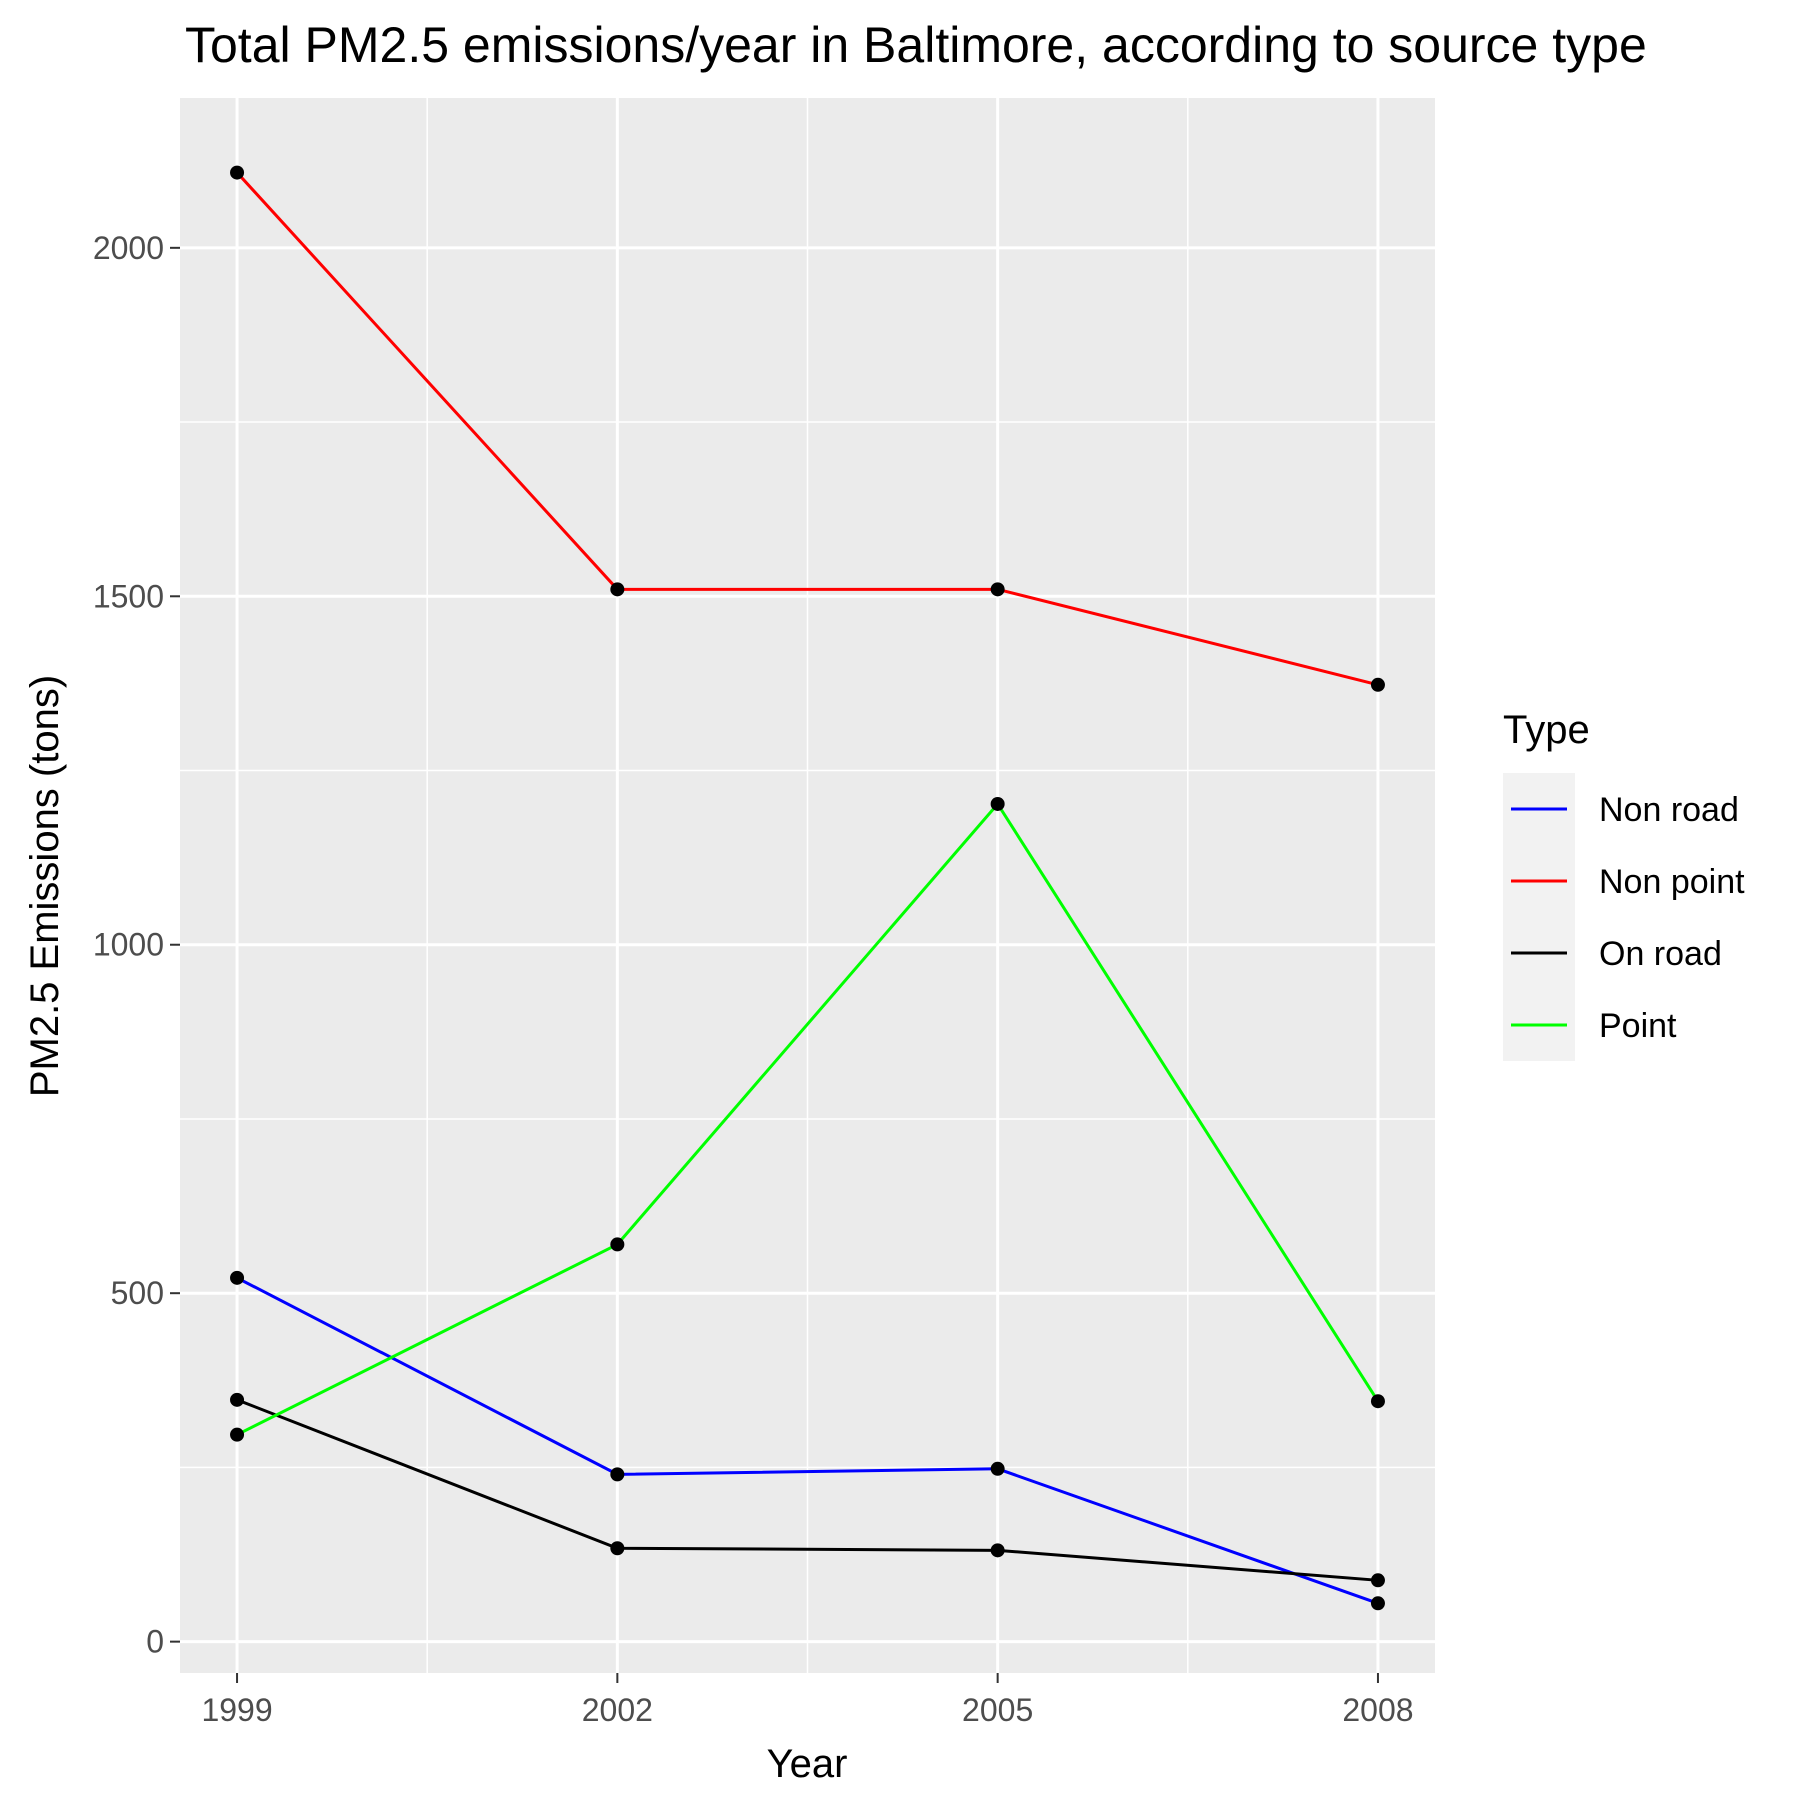 The image size is (1800, 1800). Describe the element at coordinates (45, 886) in the screenshot. I see `y-axis-title: PM2.5 Emissions (tons)` at that location.